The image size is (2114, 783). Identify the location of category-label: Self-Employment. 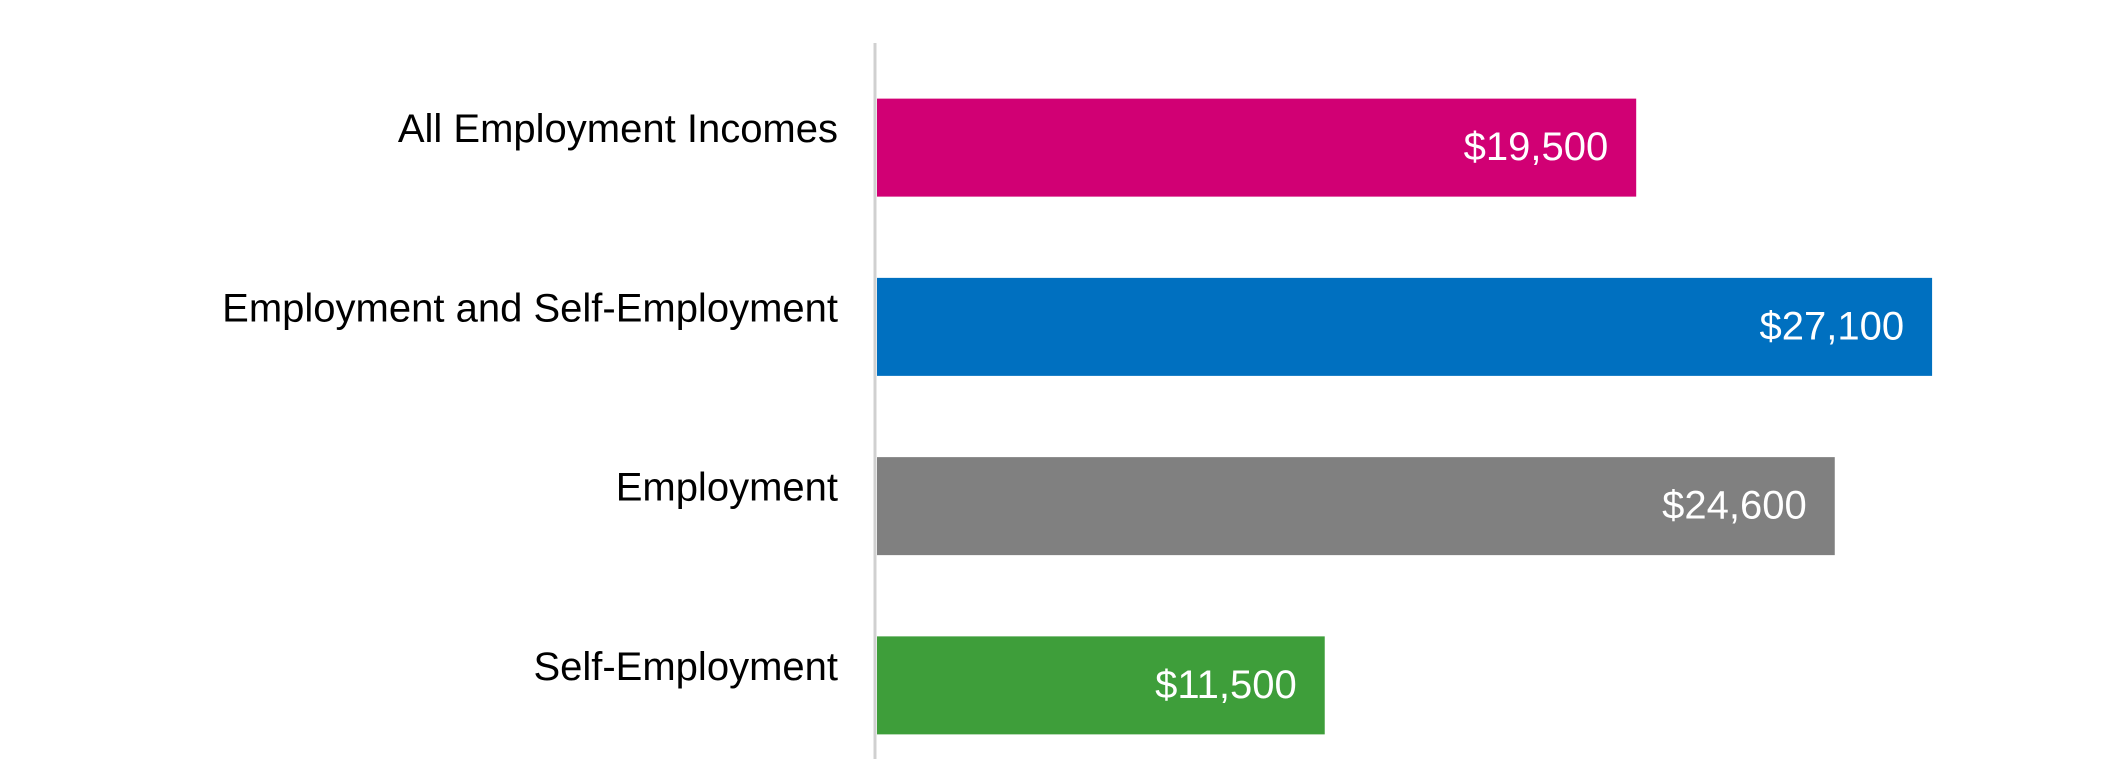
(685, 667).